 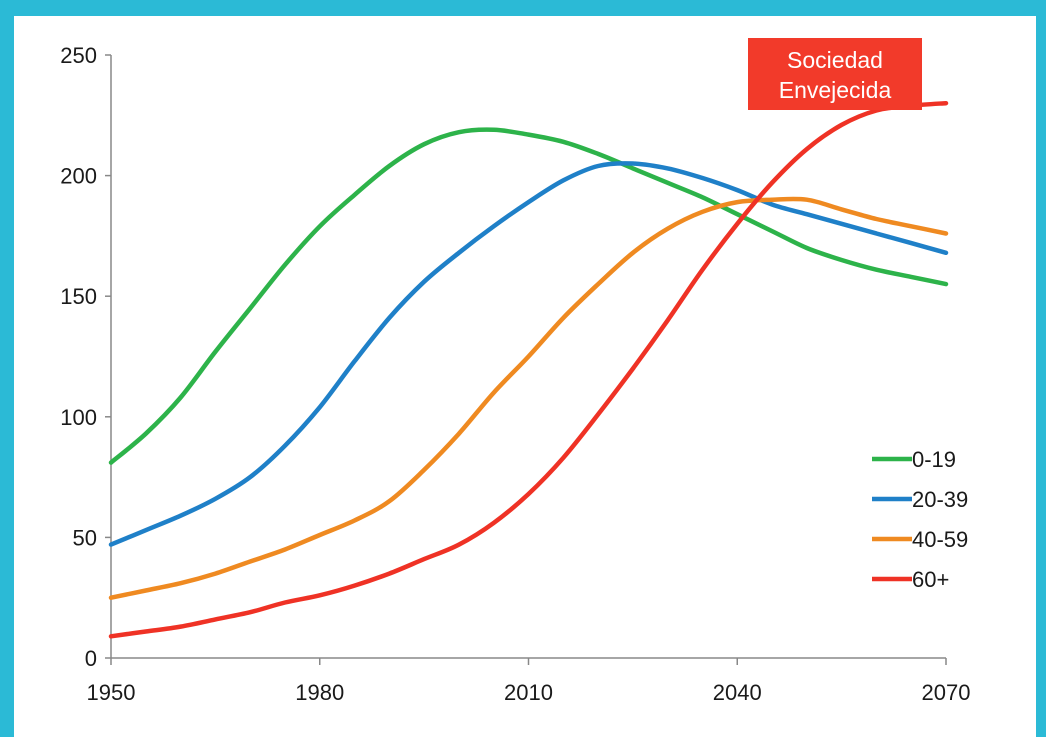 I want to click on annotation-background, so click(x=835, y=74).